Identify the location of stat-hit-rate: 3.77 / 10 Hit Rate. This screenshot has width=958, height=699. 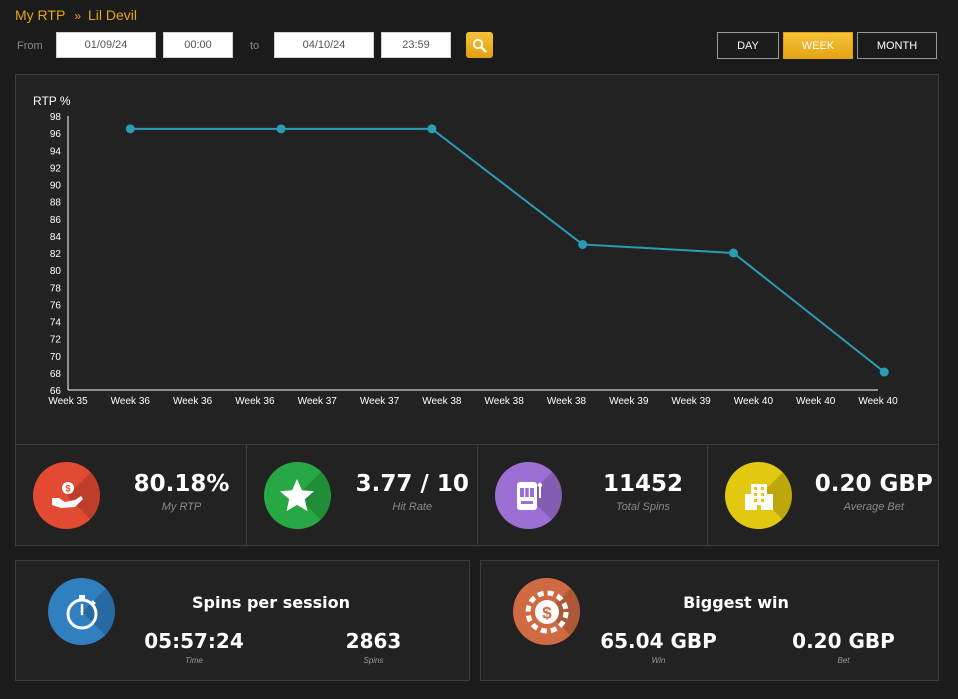
(362, 495).